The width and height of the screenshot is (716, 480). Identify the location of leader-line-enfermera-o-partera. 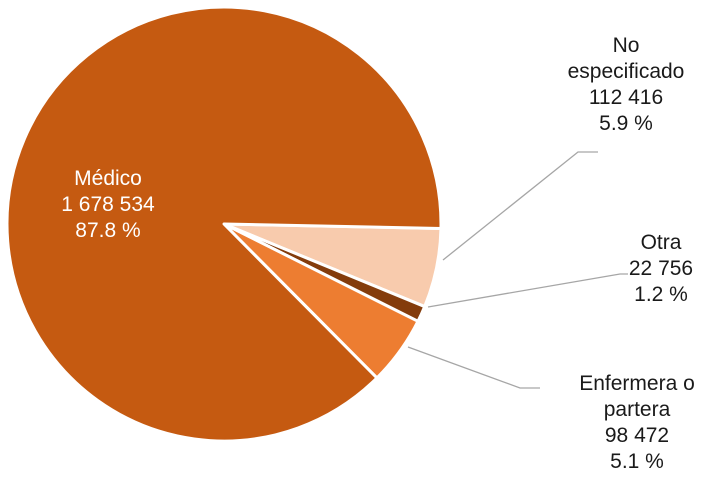
(473, 367).